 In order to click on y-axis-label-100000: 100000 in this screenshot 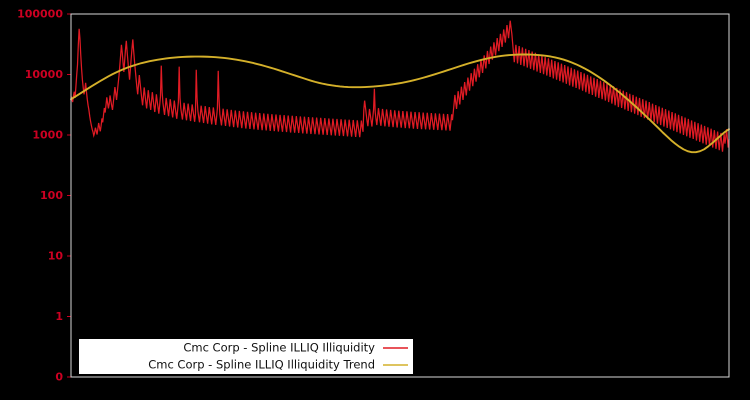, I will do `click(40, 14)`.